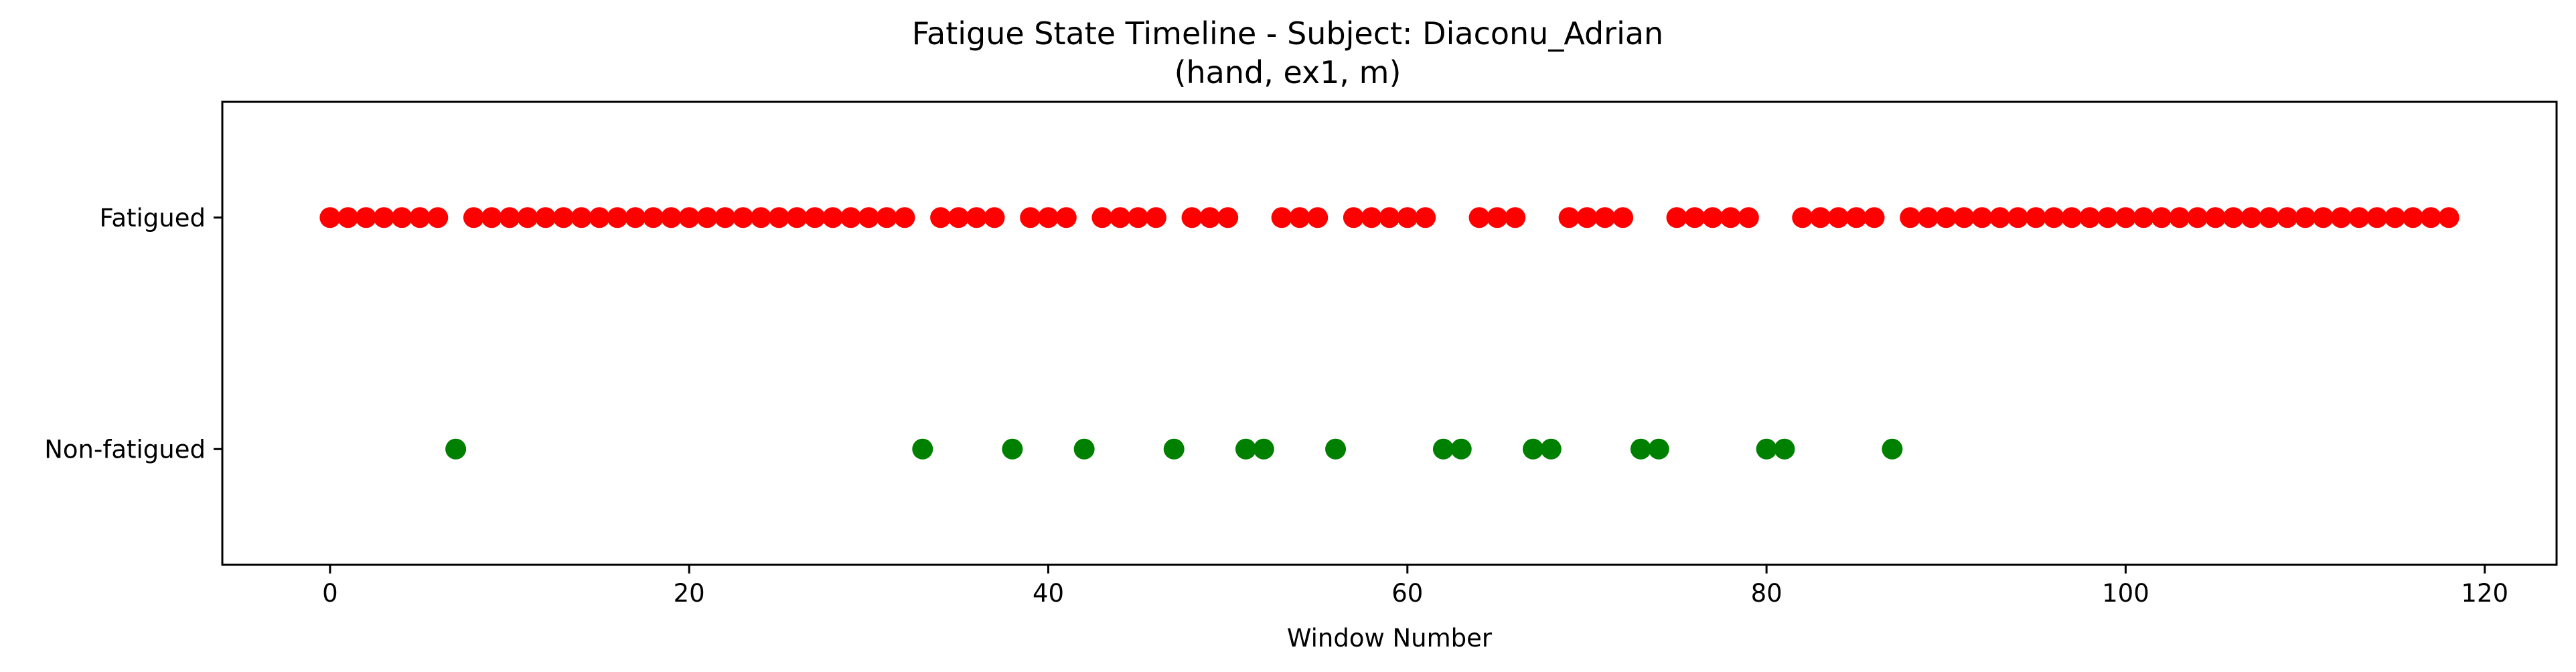 The height and width of the screenshot is (672, 2576). Describe the element at coordinates (689, 593) in the screenshot. I see `x-tick-label: 20` at that location.